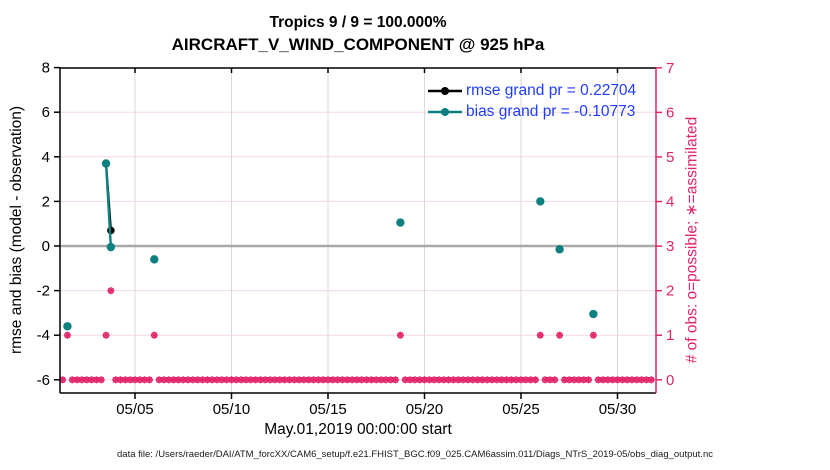  Describe the element at coordinates (521, 409) in the screenshot. I see `x-tick-label: 05/25` at that location.